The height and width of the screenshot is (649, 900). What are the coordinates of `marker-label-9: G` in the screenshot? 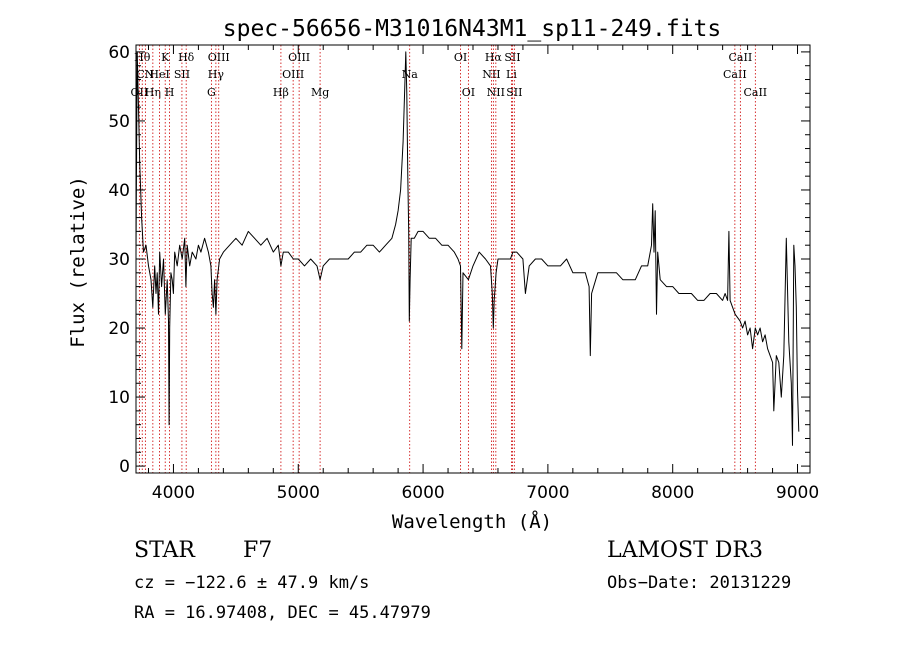 It's located at (211, 92).